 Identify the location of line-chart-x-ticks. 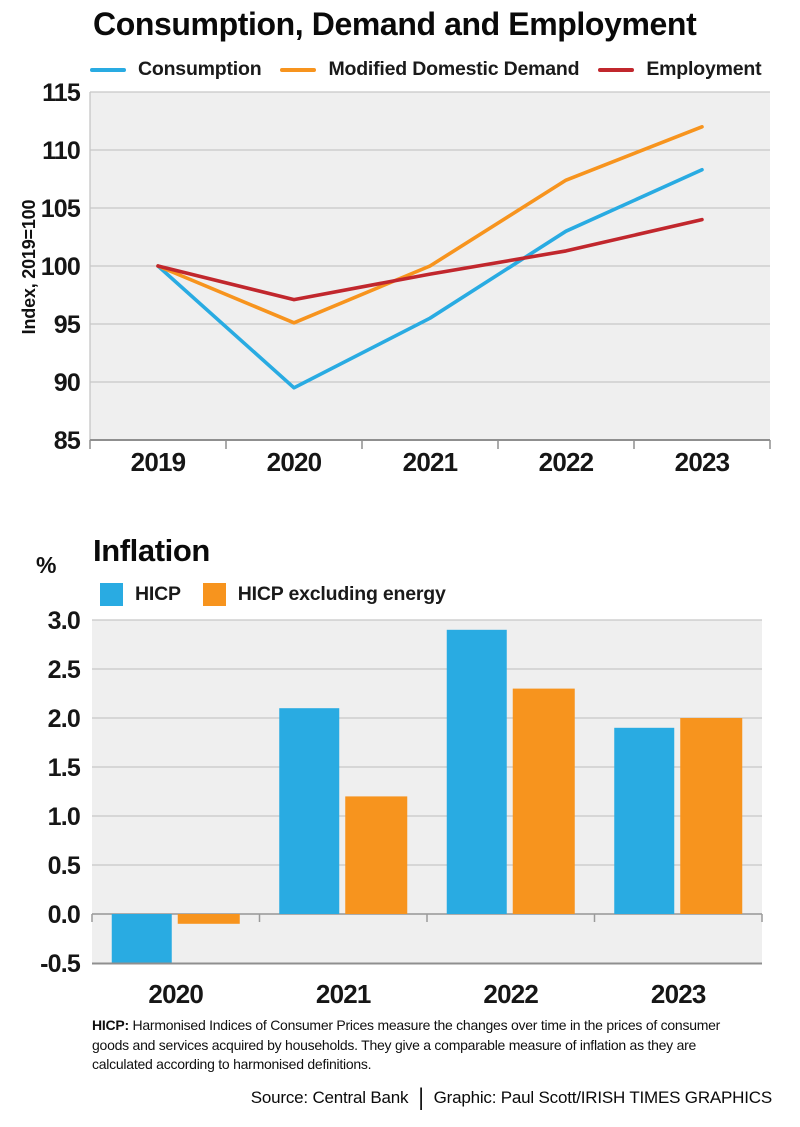
(430, 444).